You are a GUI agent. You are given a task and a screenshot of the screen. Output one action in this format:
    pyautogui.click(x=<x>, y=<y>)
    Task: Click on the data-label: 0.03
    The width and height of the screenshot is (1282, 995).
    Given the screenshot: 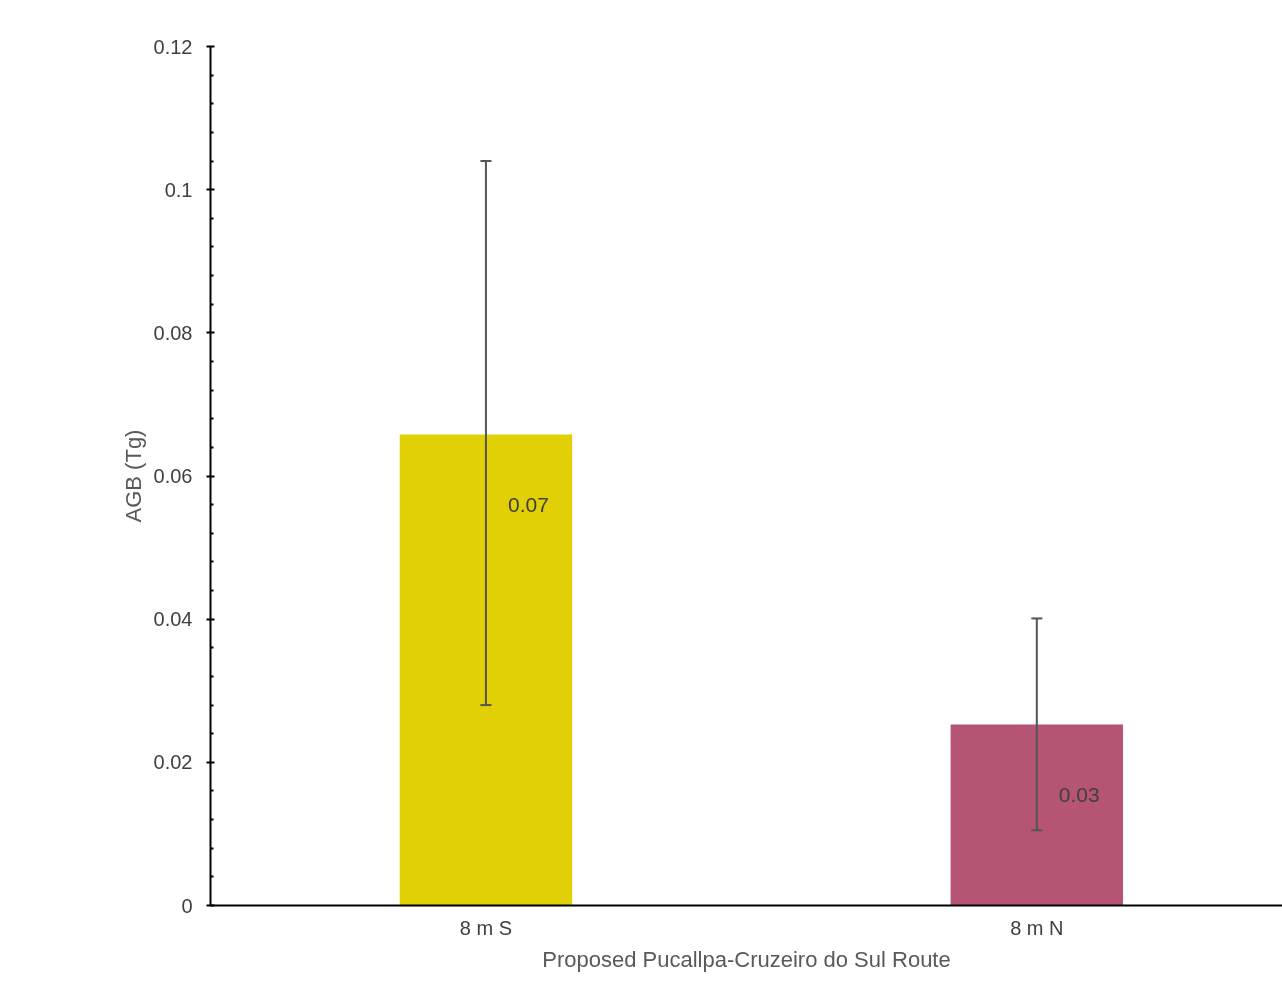 What is the action you would take?
    pyautogui.click(x=1079, y=795)
    